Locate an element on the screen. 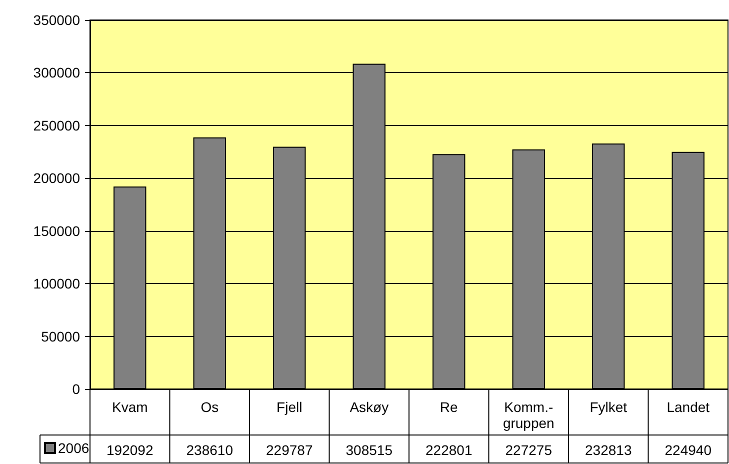 The width and height of the screenshot is (729, 464). x-tick-label: Askøy is located at coordinates (369, 407).